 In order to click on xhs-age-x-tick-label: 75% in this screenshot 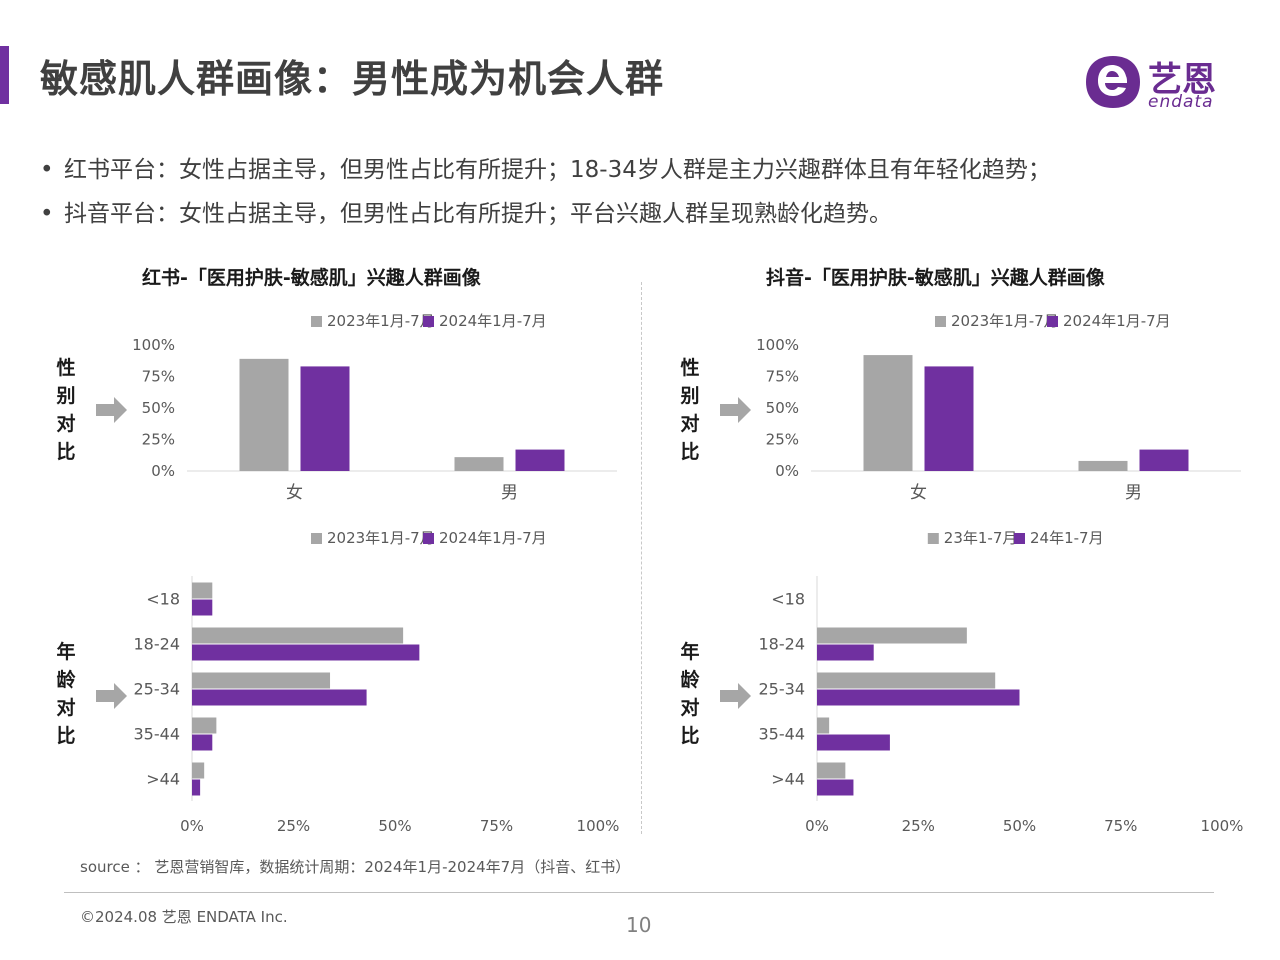, I will do `click(496, 826)`.